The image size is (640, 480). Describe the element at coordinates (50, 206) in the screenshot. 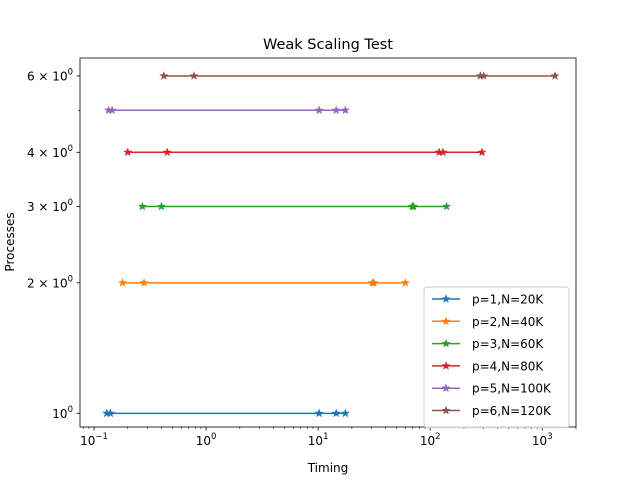

I see `y-tick-label: 3 × 100` at that location.